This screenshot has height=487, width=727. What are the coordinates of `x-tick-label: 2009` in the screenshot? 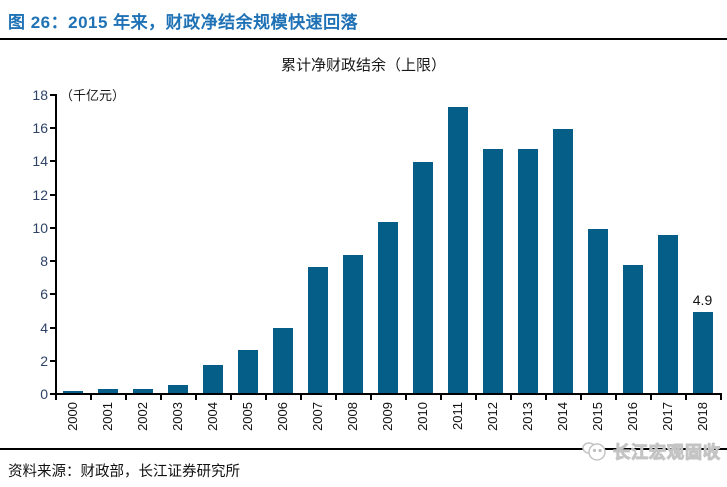 It's located at (387, 416).